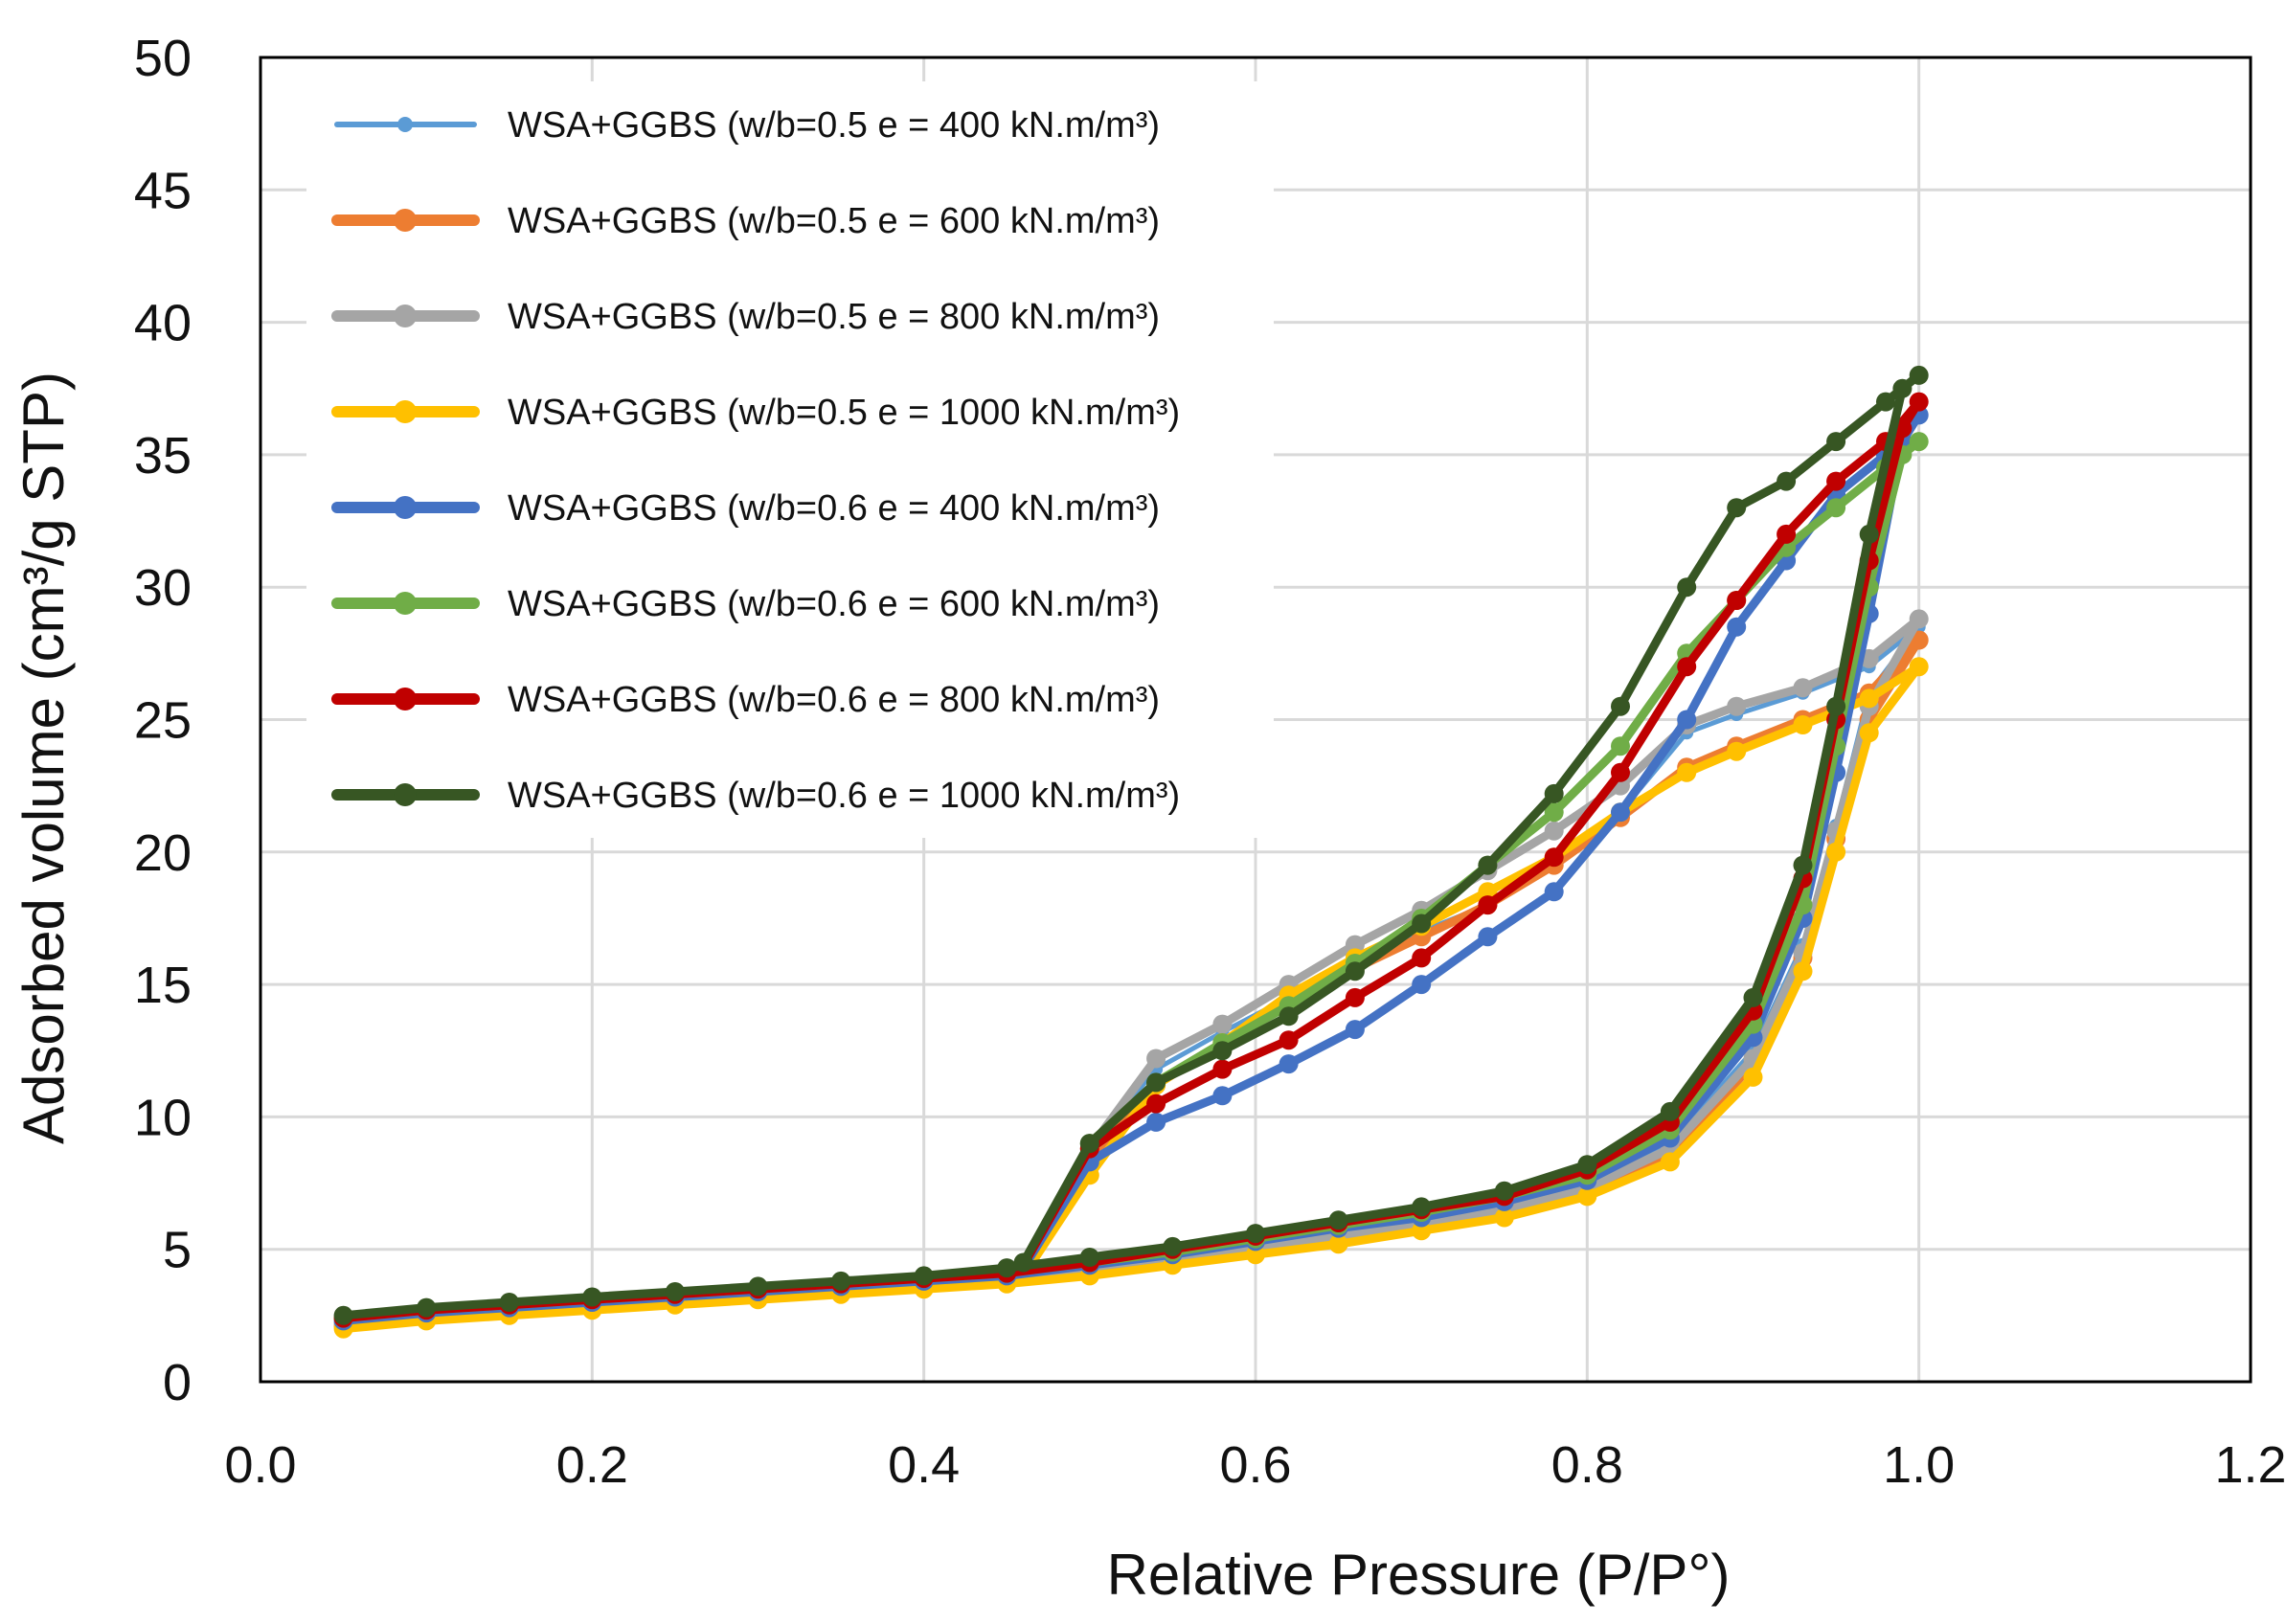  I want to click on legend-label: WSA+GGBS (w/b=0.6 e = 800 kN.m/m³), so click(834, 700).